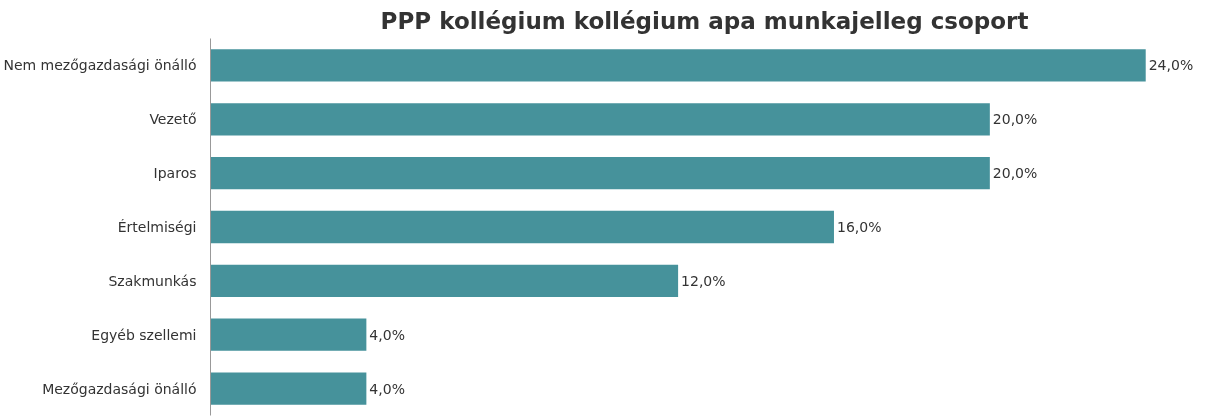  I want to click on y-tick-label: Szakmunkás, so click(152, 280).